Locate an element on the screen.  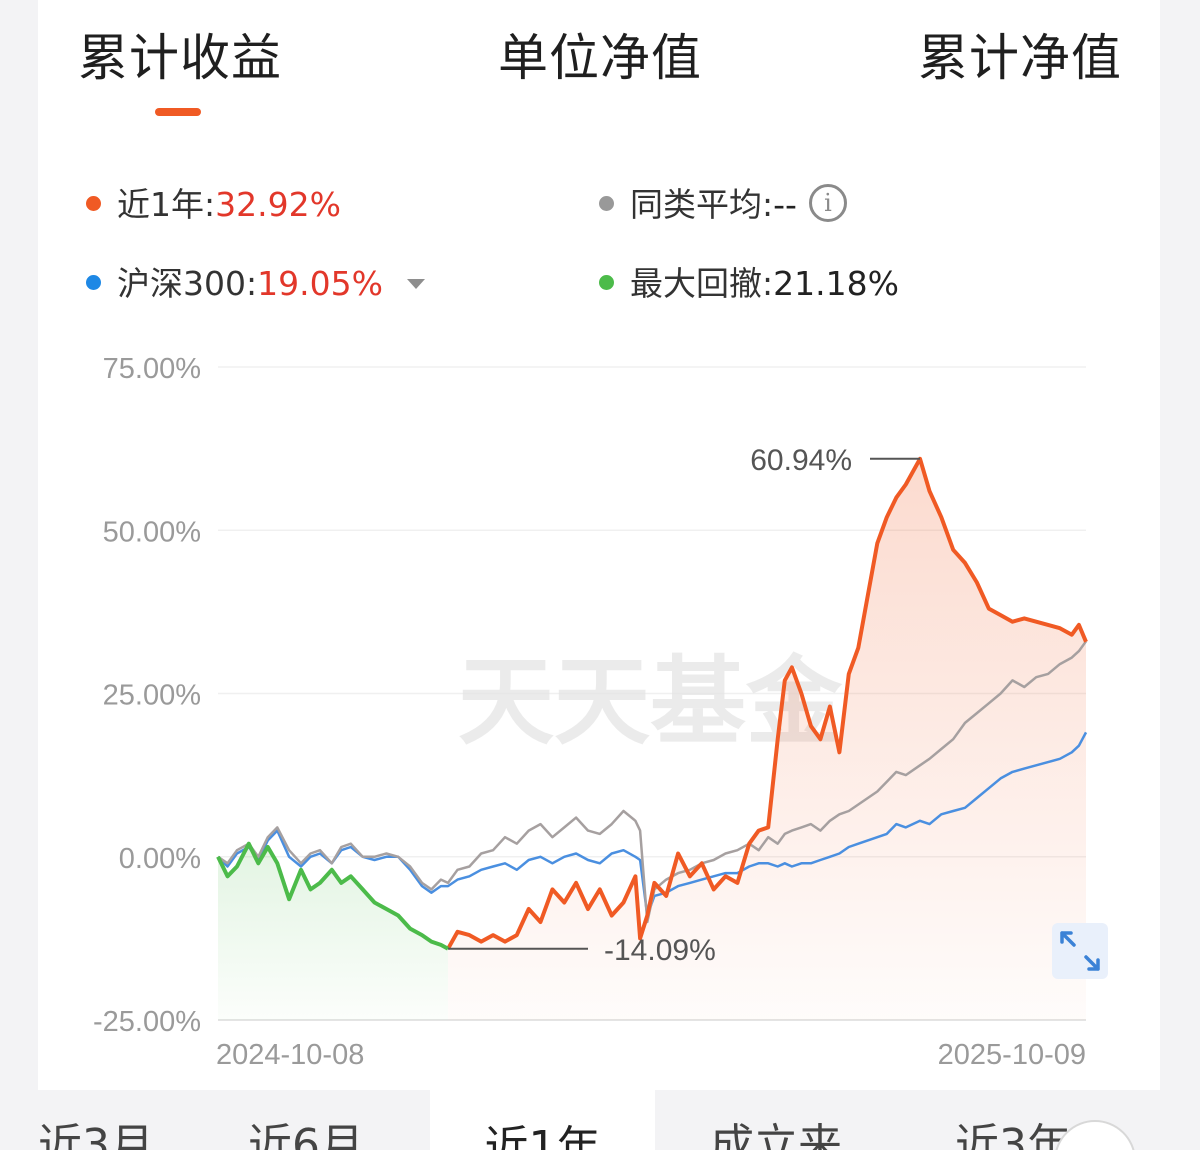
range-tab-6m: 近6月 is located at coordinates (306, 1135).